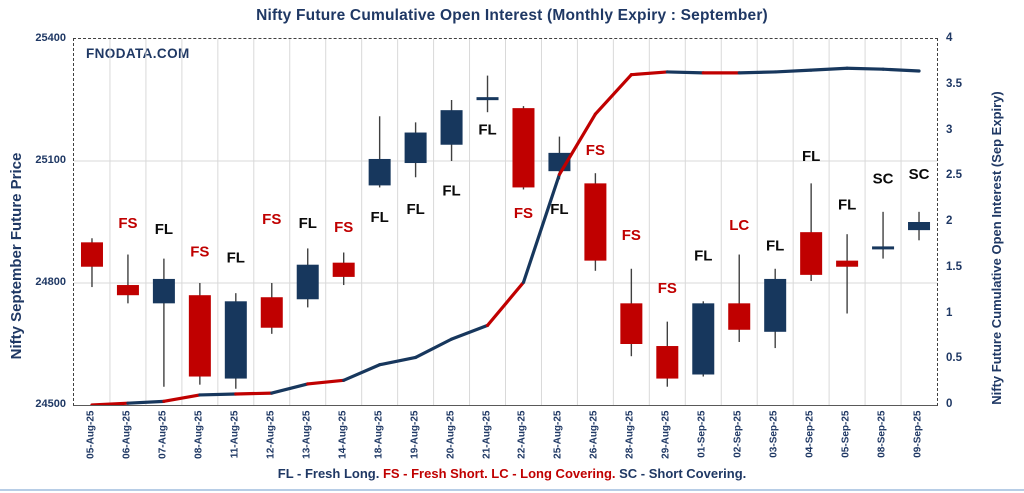  What do you see at coordinates (594, 434) in the screenshot?
I see `x-axis-date-label: 26-Aug-25` at bounding box center [594, 434].